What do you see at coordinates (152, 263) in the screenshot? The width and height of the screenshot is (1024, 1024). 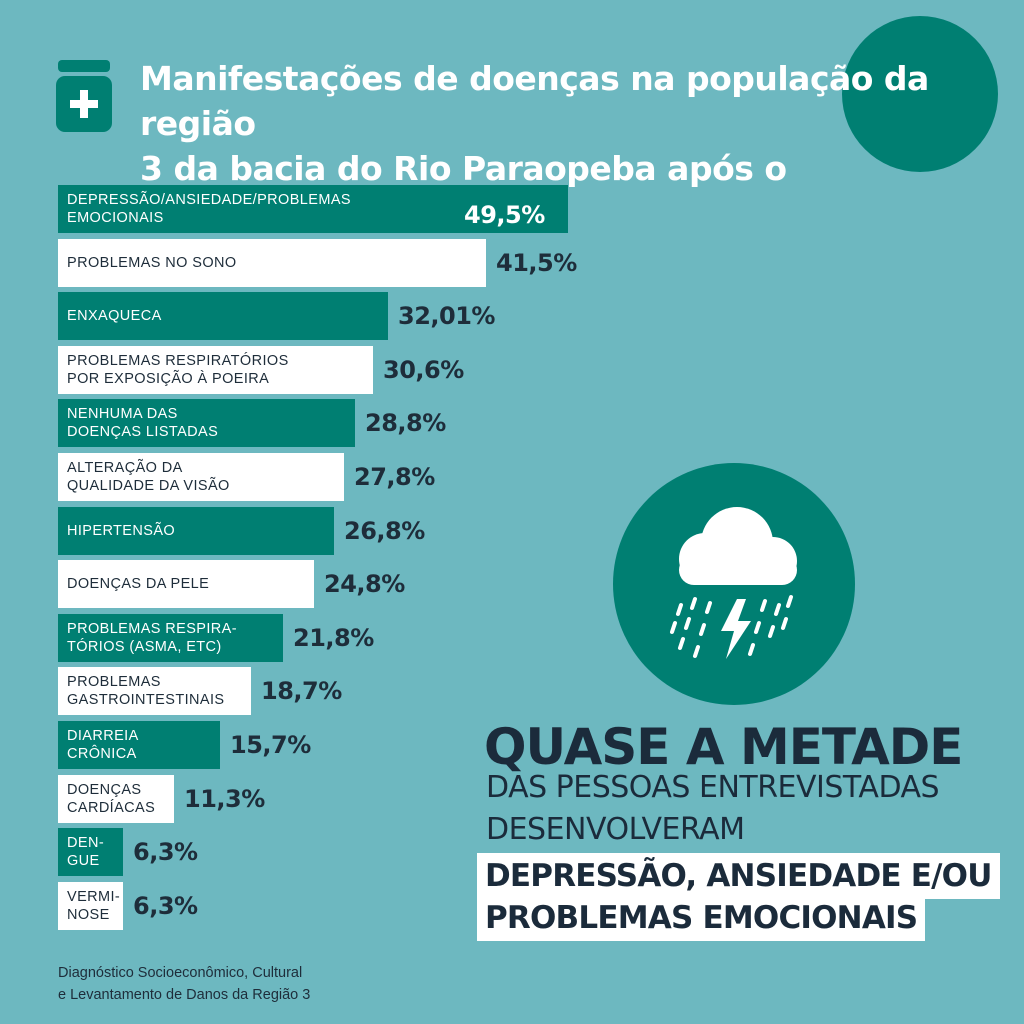 I see `bar-label: PROBLEMAS NO SONO` at bounding box center [152, 263].